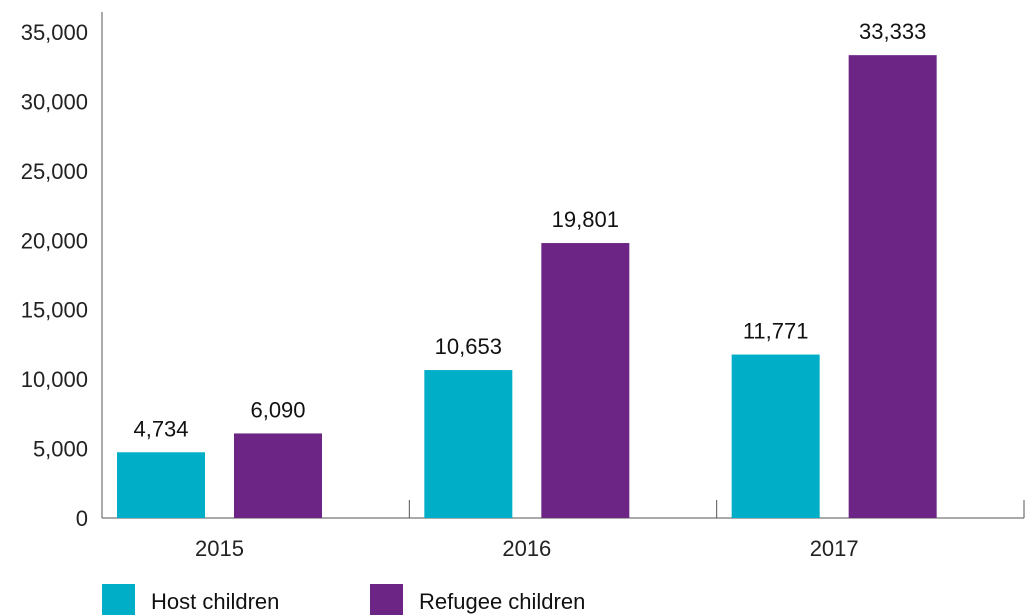  What do you see at coordinates (54, 310) in the screenshot?
I see `y-tick-label: 15,000` at bounding box center [54, 310].